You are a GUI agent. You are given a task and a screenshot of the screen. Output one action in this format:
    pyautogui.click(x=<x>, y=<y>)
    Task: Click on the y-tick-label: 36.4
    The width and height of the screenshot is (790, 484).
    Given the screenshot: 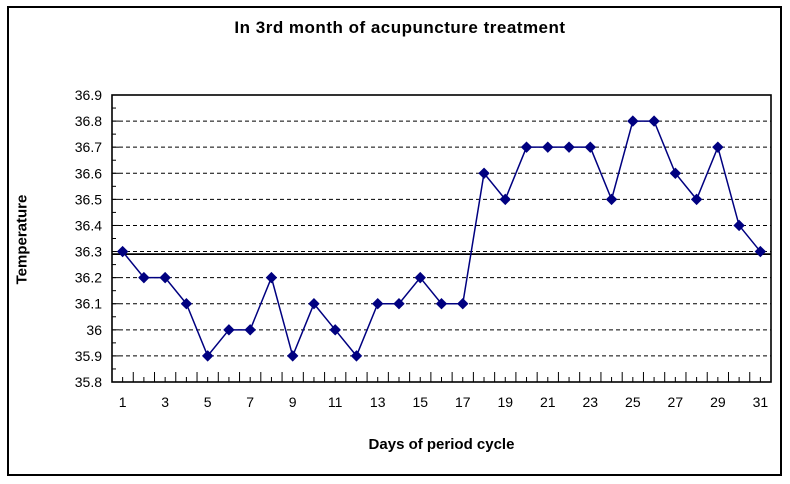 What is the action you would take?
    pyautogui.click(x=88, y=225)
    